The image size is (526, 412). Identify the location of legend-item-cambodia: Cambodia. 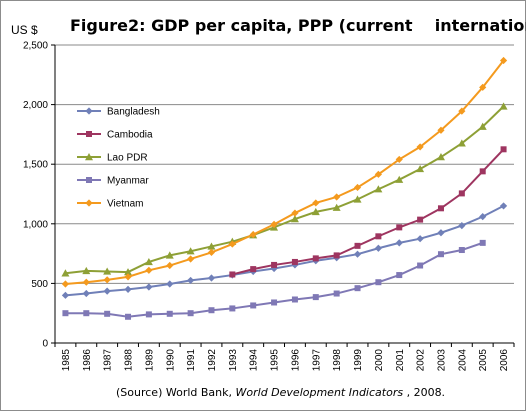
(115, 135).